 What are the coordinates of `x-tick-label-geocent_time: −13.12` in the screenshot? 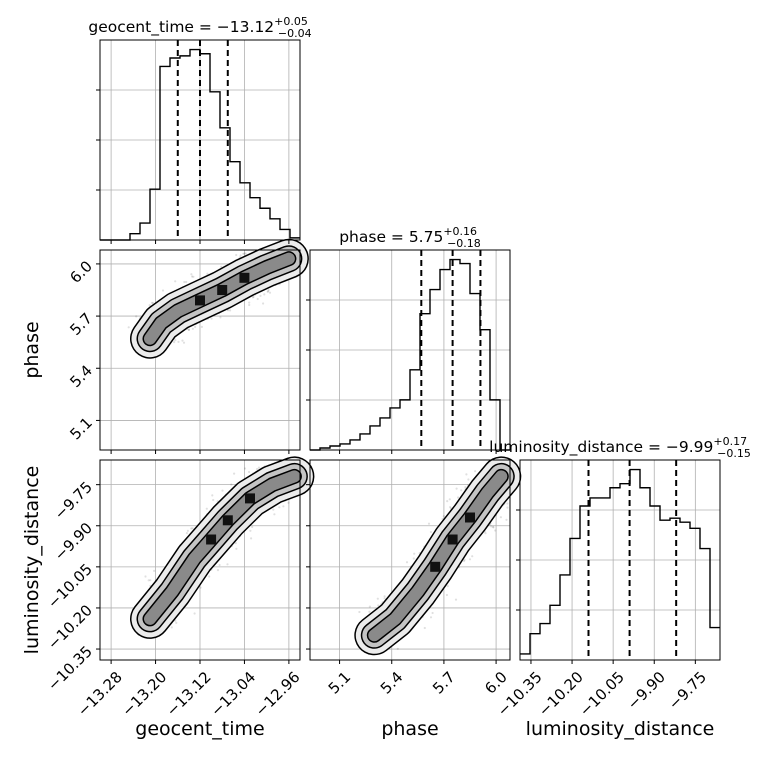 It's located at (189, 694).